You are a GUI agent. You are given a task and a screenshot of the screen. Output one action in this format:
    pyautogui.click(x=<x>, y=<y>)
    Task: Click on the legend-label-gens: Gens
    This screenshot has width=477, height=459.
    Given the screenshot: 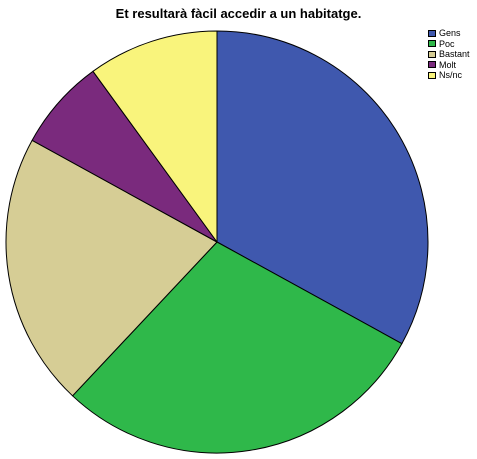 What is the action you would take?
    pyautogui.click(x=450, y=33)
    